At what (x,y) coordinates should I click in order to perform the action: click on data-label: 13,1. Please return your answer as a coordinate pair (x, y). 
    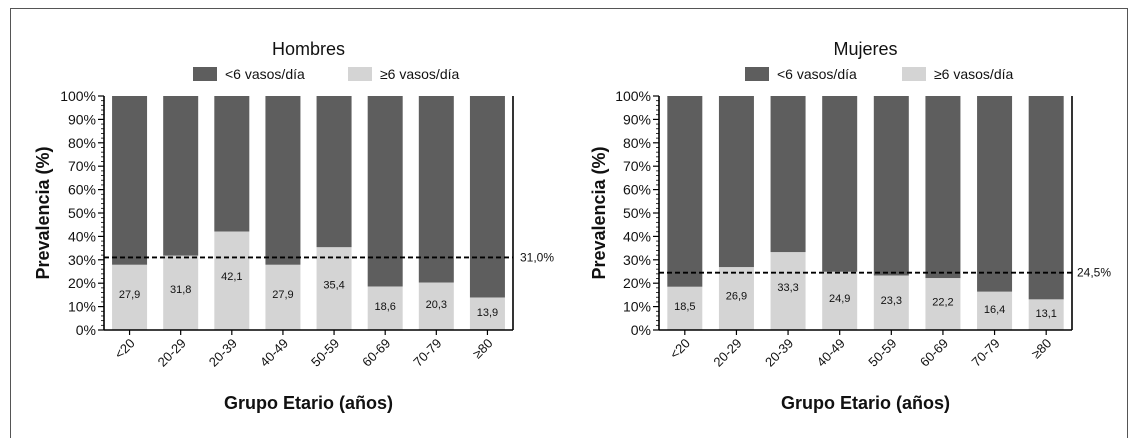
    Looking at the image, I should click on (1045, 314).